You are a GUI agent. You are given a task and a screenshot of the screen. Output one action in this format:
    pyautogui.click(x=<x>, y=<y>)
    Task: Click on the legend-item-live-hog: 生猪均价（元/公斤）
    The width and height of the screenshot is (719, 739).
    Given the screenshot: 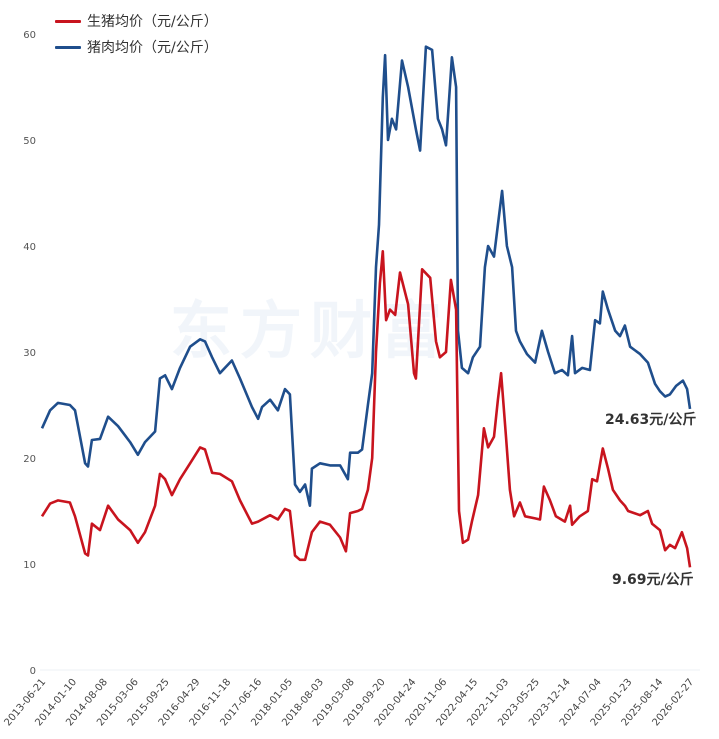 What is the action you would take?
    pyautogui.click(x=136, y=21)
    